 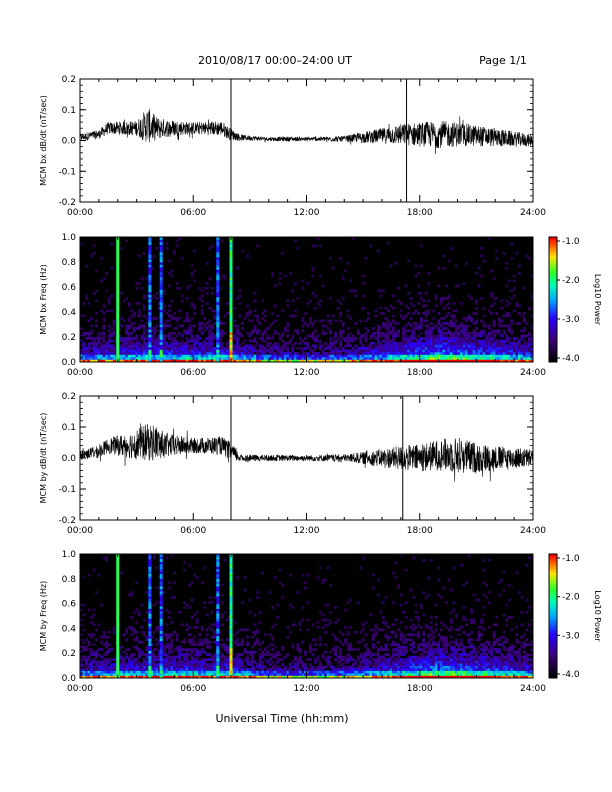 What do you see at coordinates (43, 458) in the screenshot?
I see `y-axis-title: MCM by dB/dt (nT/sec)` at bounding box center [43, 458].